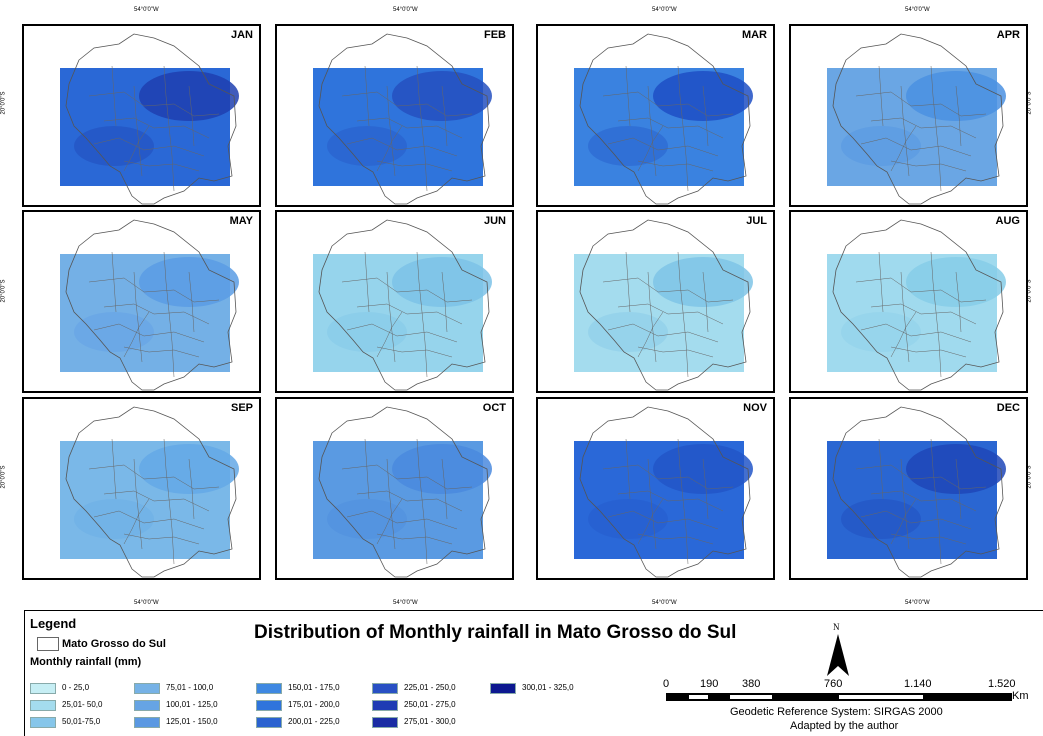 The height and width of the screenshot is (736, 1043). I want to click on region-swatch, so click(48, 644).